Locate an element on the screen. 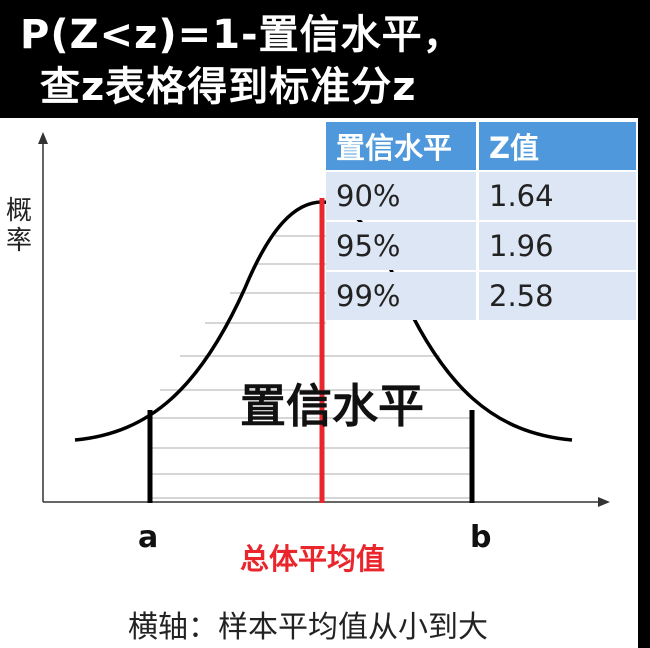  table-row: 90% 1.64 is located at coordinates (481, 196).